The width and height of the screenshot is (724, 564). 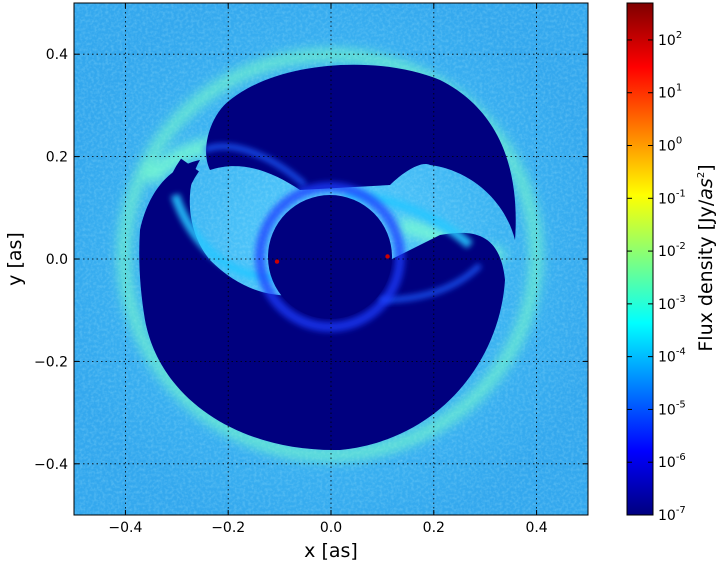 I want to click on y-tick-label: −0.4, so click(x=51, y=465).